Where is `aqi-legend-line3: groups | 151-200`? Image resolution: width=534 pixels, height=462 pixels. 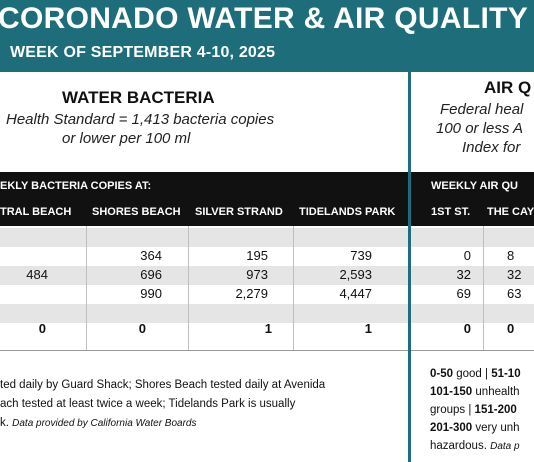 aqi-legend-line3: groups | 151-200 is located at coordinates (473, 410).